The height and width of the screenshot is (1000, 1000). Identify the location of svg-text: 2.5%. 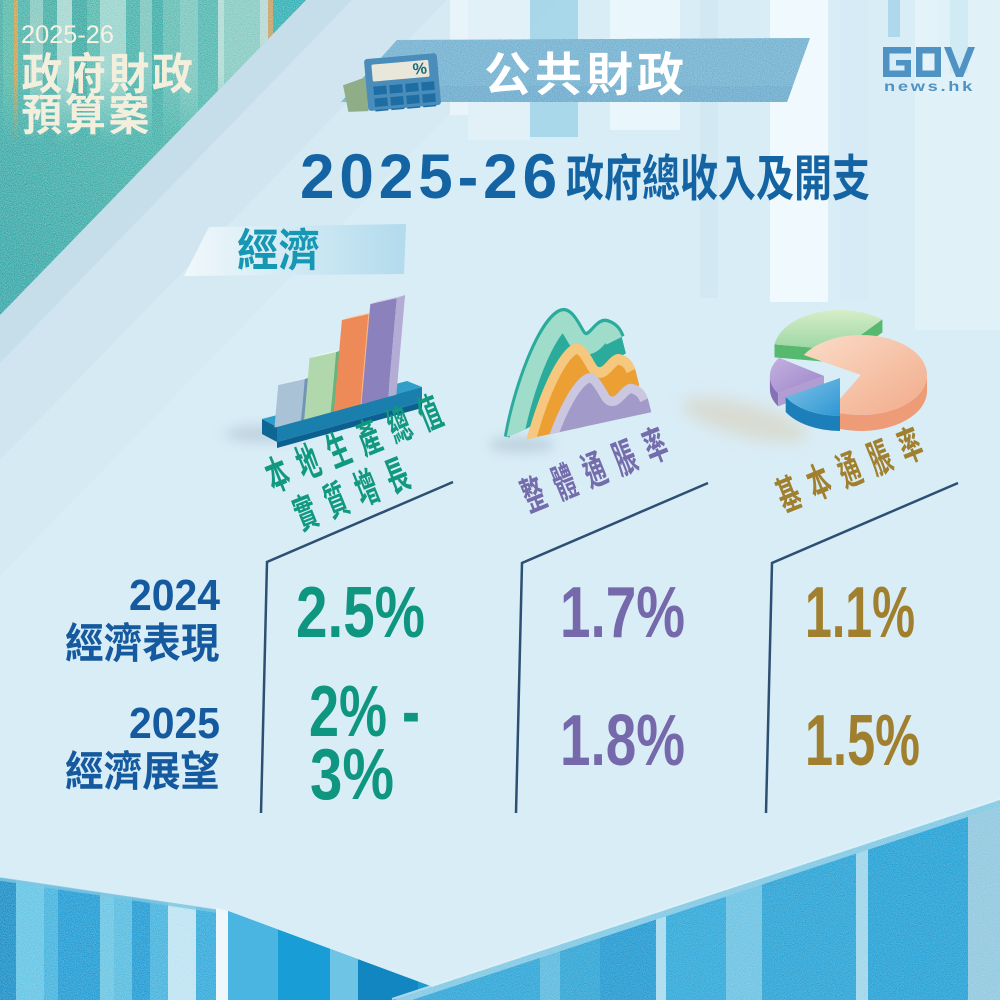
(360, 613).